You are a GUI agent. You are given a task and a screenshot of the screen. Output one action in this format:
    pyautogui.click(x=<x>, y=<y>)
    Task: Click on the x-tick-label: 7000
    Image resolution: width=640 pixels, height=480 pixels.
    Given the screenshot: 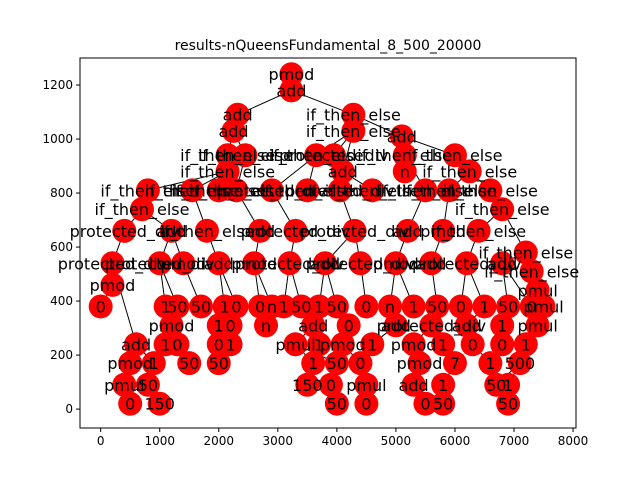 What is the action you would take?
    pyautogui.click(x=514, y=441)
    